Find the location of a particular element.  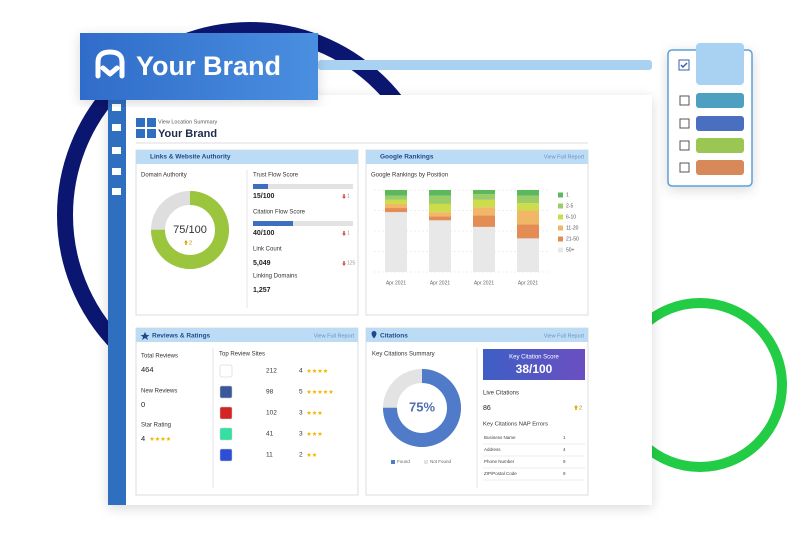

nap-label: Address is located at coordinates (492, 449).